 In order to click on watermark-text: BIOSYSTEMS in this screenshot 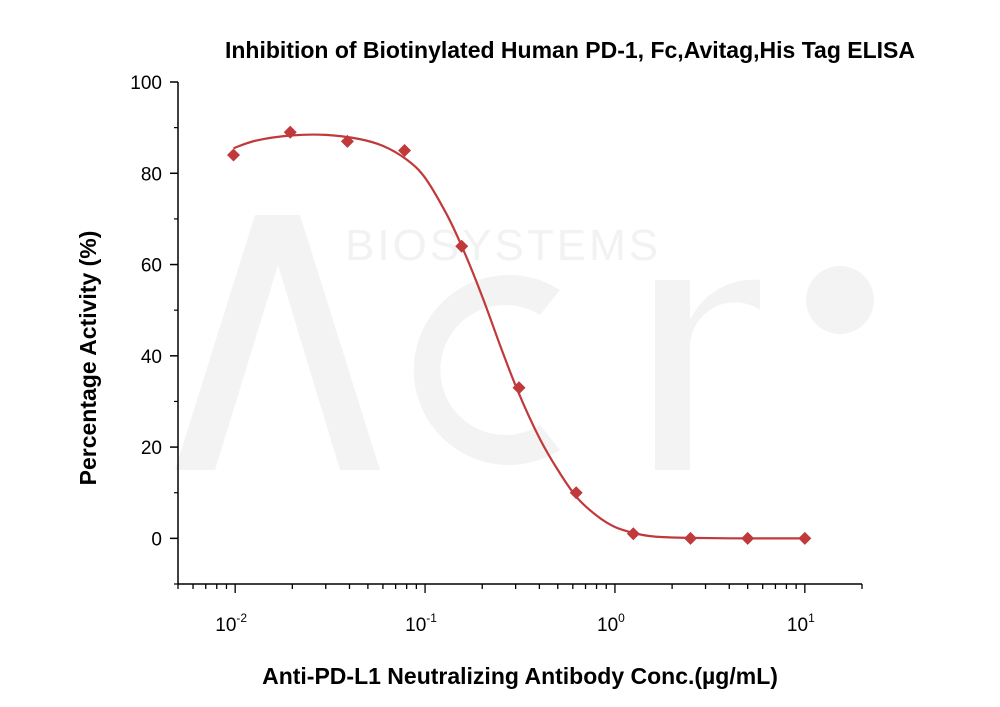, I will do `click(503, 245)`.